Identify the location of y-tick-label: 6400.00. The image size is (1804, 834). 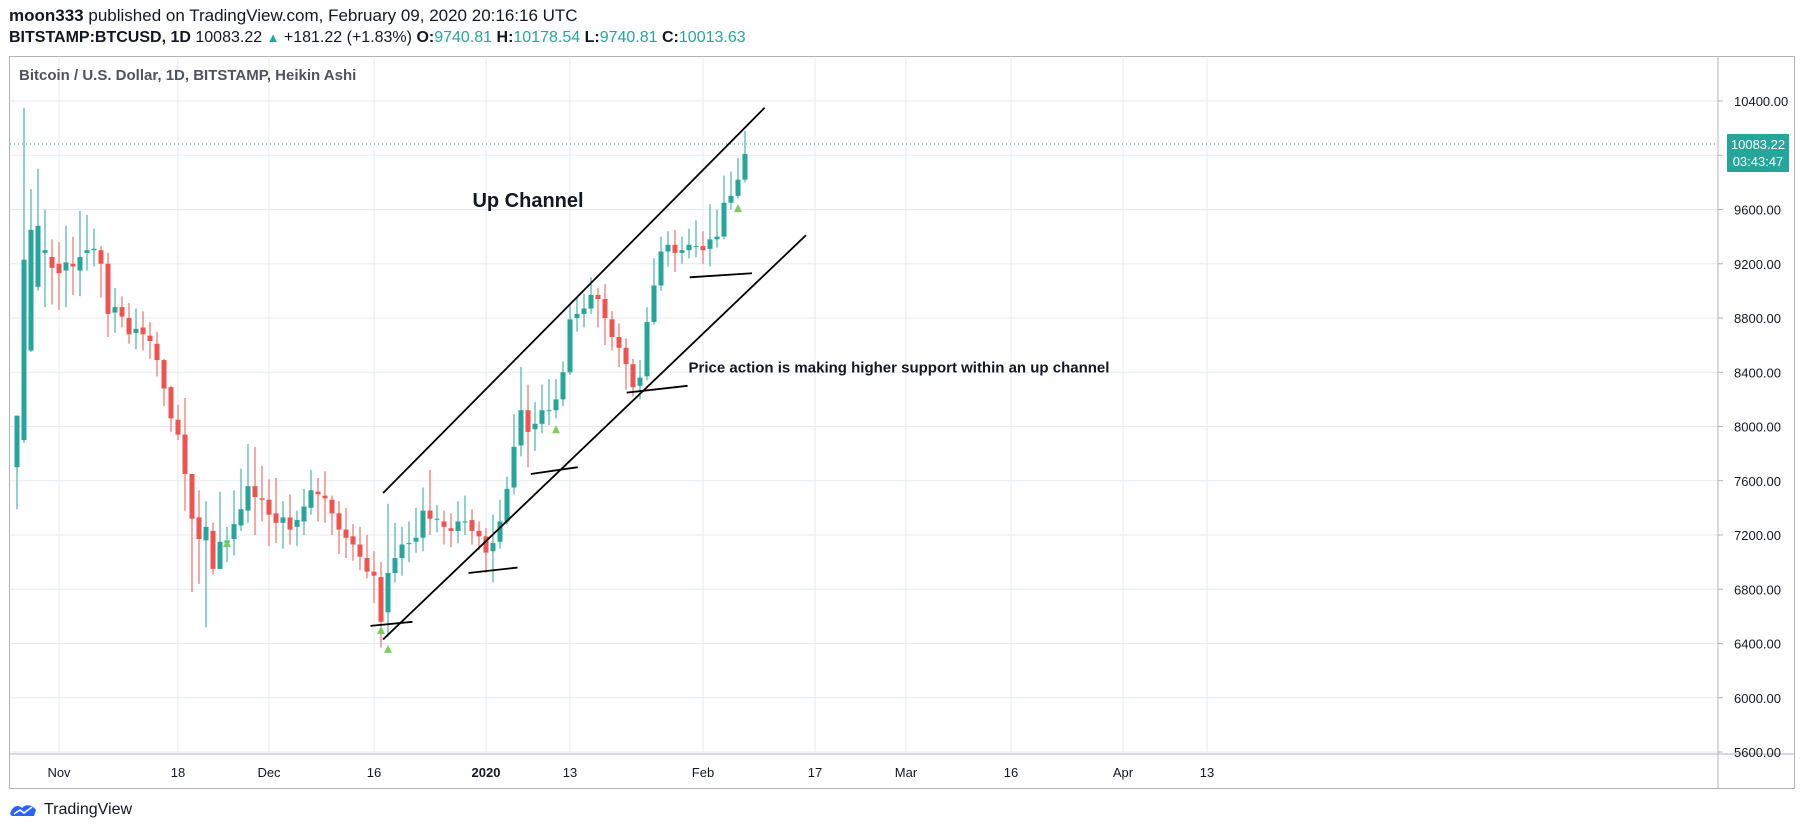
(1757, 644).